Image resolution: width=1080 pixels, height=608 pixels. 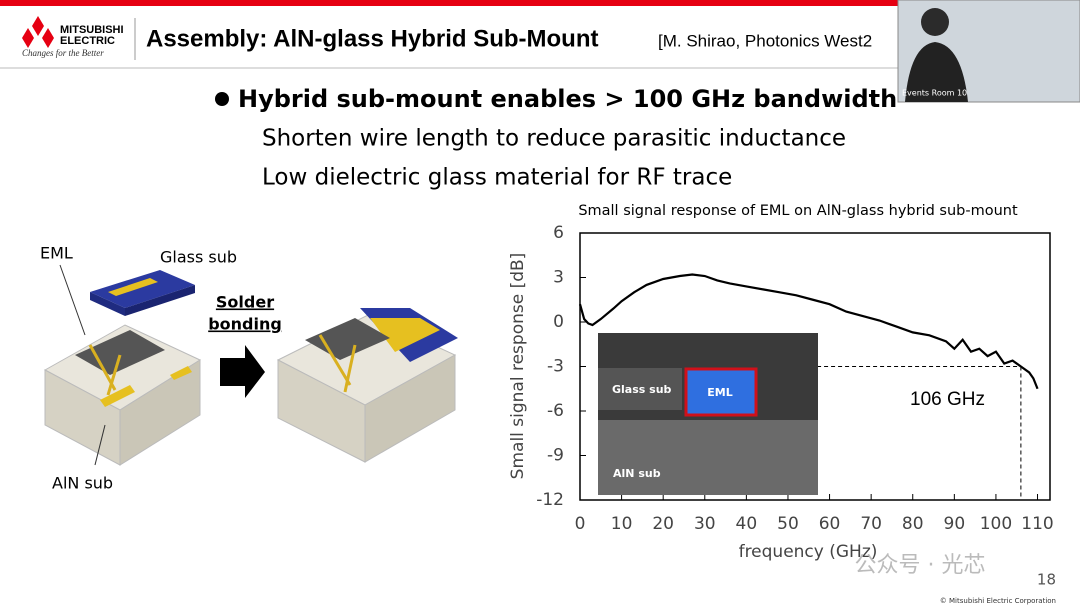 I want to click on y-tick-label: -6, so click(x=555, y=411).